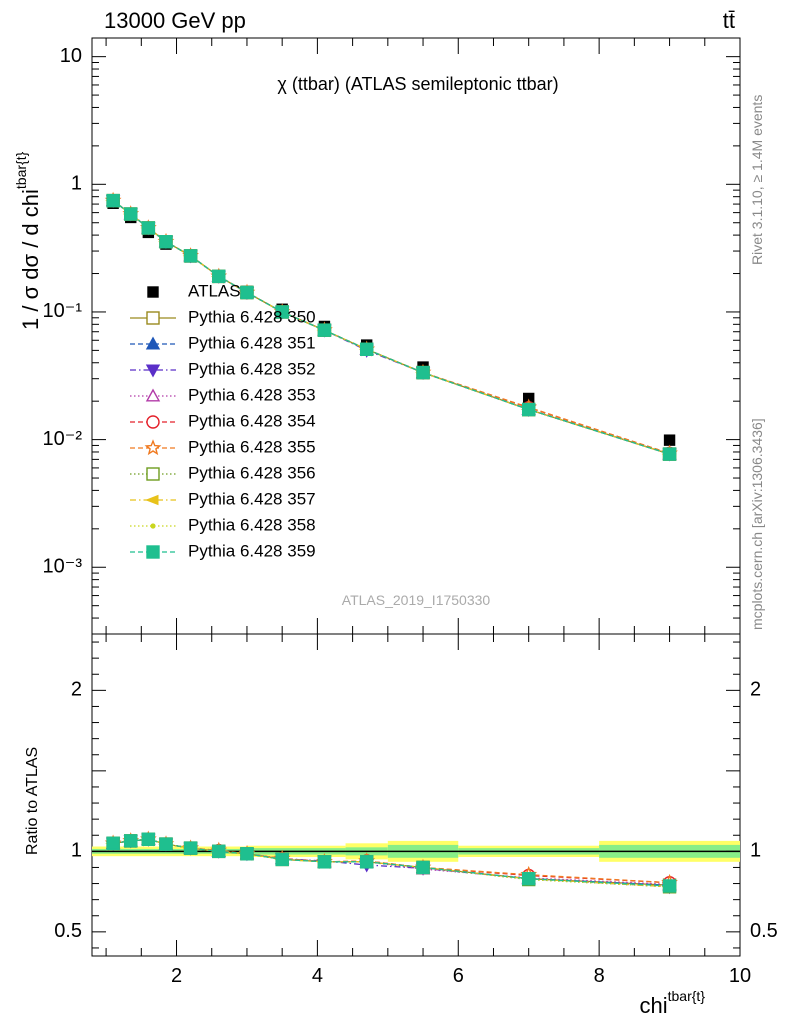  Describe the element at coordinates (63, 311) in the screenshot. I see `main-y-tick-label: 10⁻¹` at that location.